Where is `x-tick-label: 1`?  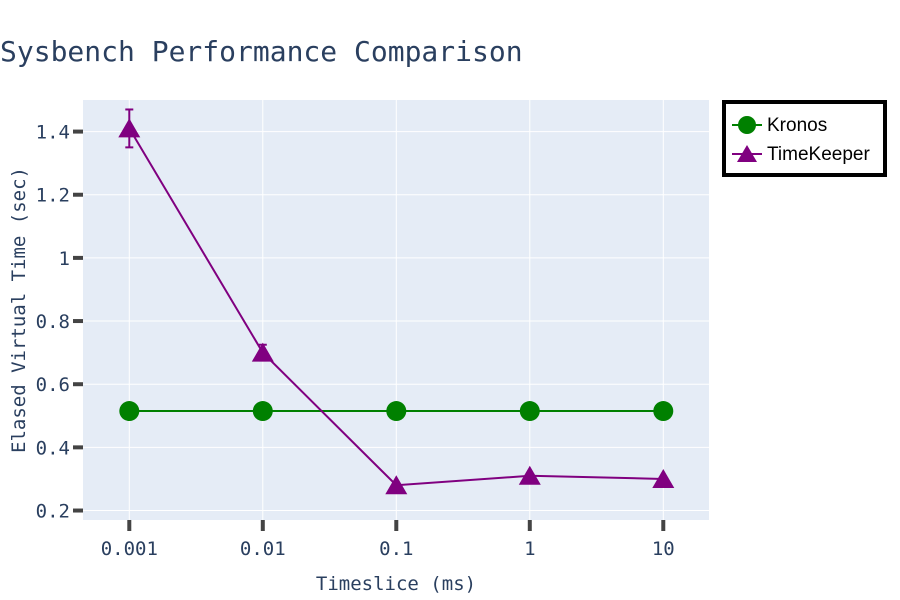
x-tick-label: 1 is located at coordinates (529, 549).